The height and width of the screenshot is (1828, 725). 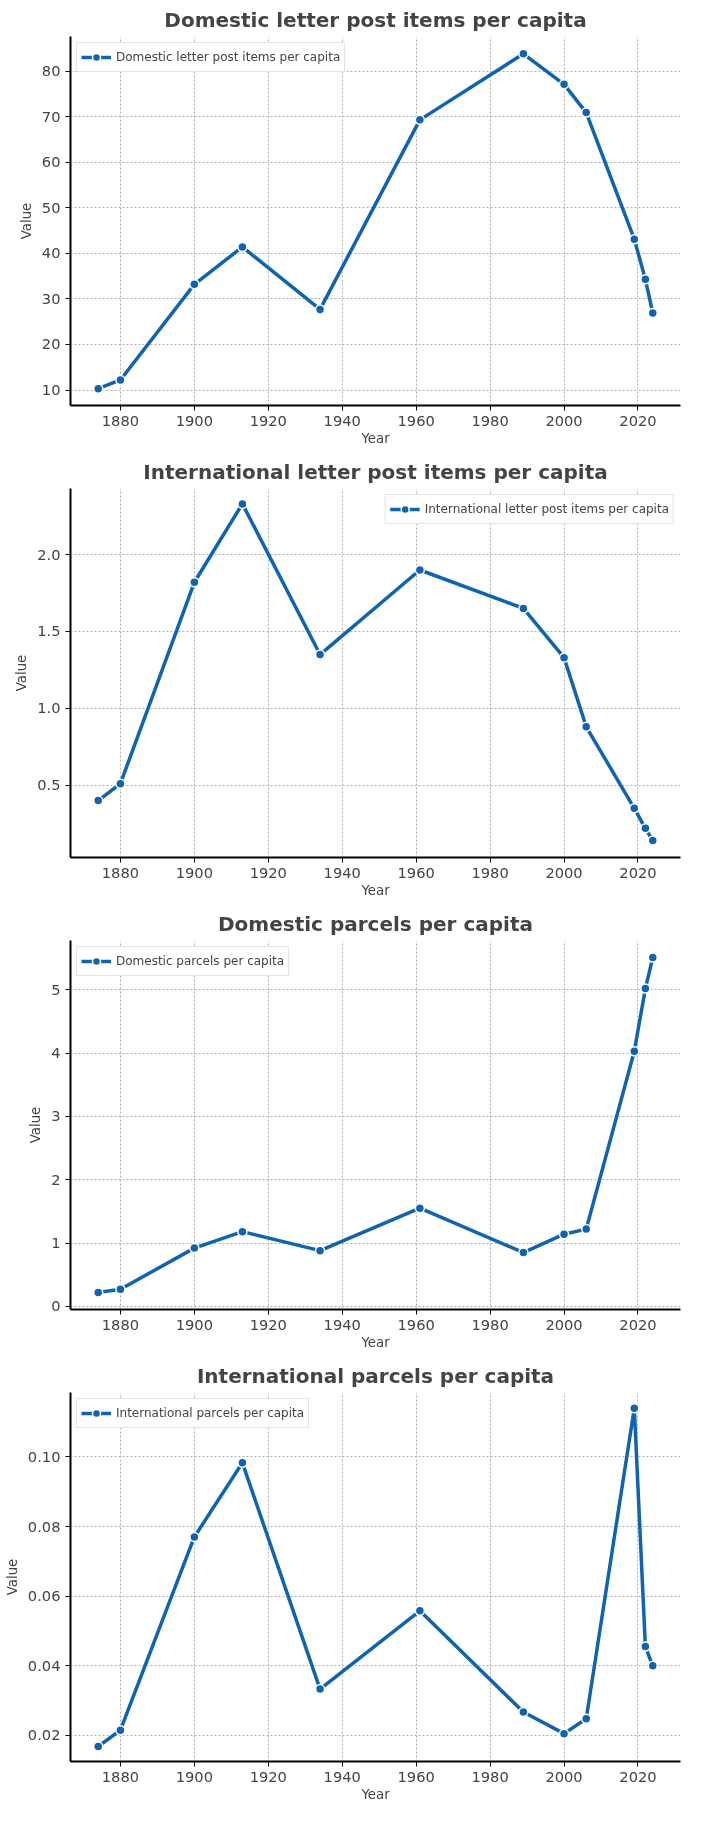 What do you see at coordinates (51, 253) in the screenshot?
I see `y-tick-label: 40` at bounding box center [51, 253].